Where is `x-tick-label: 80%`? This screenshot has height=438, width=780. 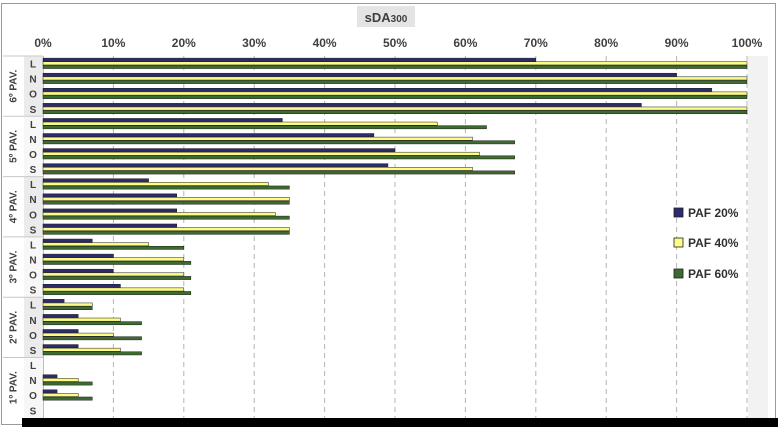 x-tick-label: 80% is located at coordinates (606, 43).